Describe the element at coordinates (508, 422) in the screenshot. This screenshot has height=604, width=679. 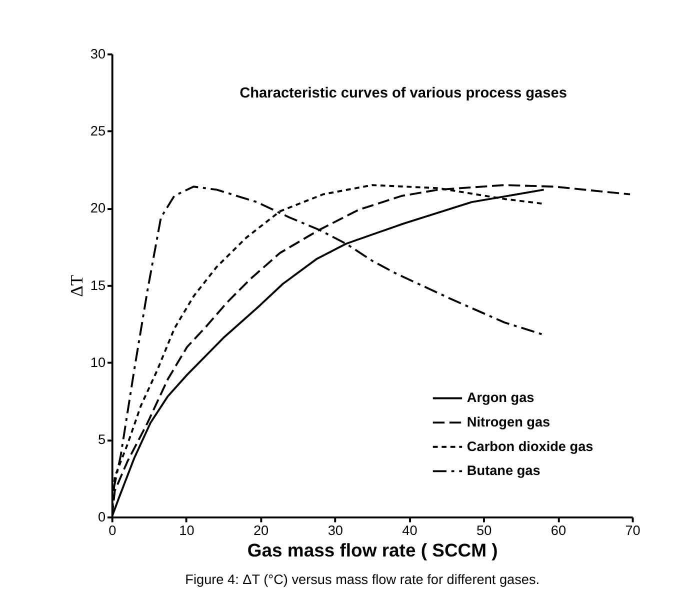
I see `legend-label: Nitrogen gas` at that location.